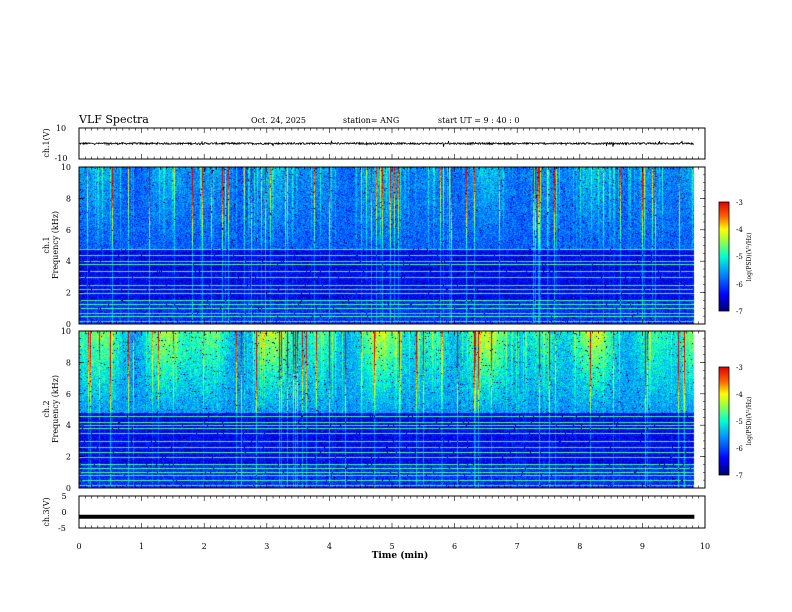 The image size is (792, 612). I want to click on x-tick-label: 0, so click(78, 546).